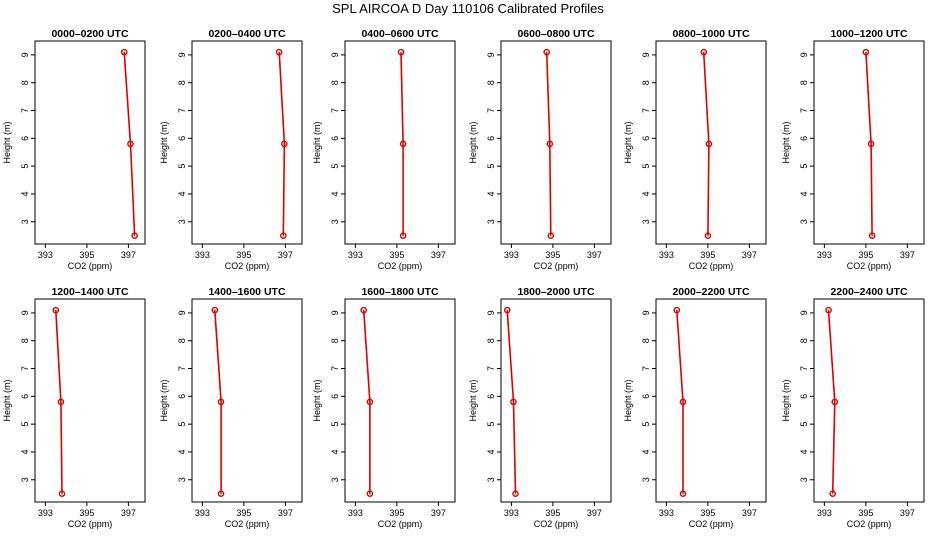  Describe the element at coordinates (555, 292) in the screenshot. I see `panel-title: 1800–2000 UTC` at that location.